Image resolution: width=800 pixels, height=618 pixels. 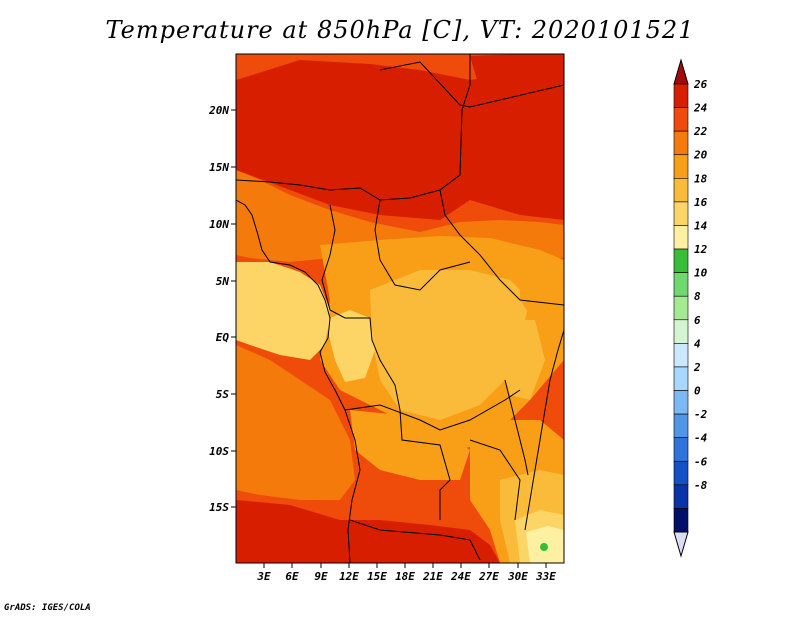 What do you see at coordinates (700, 131) in the screenshot?
I see `colorbar-label: 22` at bounding box center [700, 131].